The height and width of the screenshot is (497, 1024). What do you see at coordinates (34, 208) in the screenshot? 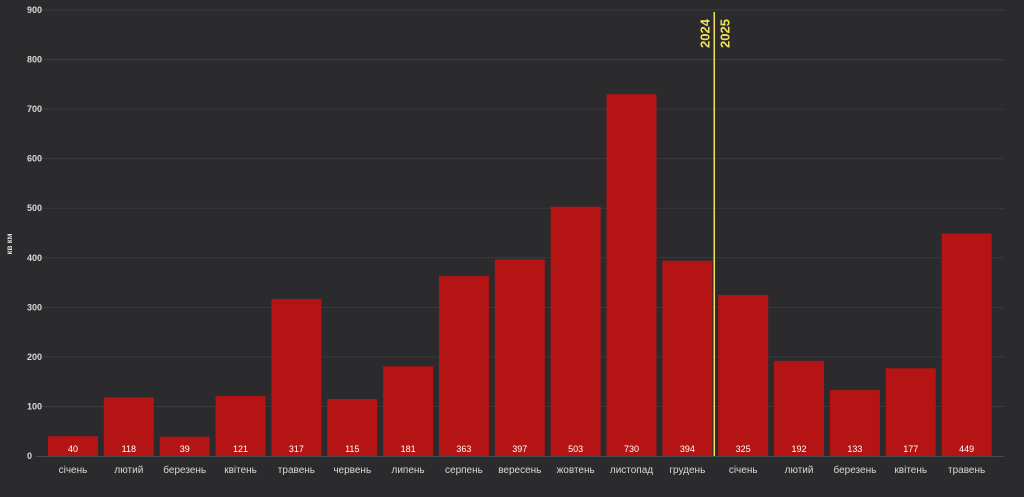
I see `y-tick-label: 500` at bounding box center [34, 208].